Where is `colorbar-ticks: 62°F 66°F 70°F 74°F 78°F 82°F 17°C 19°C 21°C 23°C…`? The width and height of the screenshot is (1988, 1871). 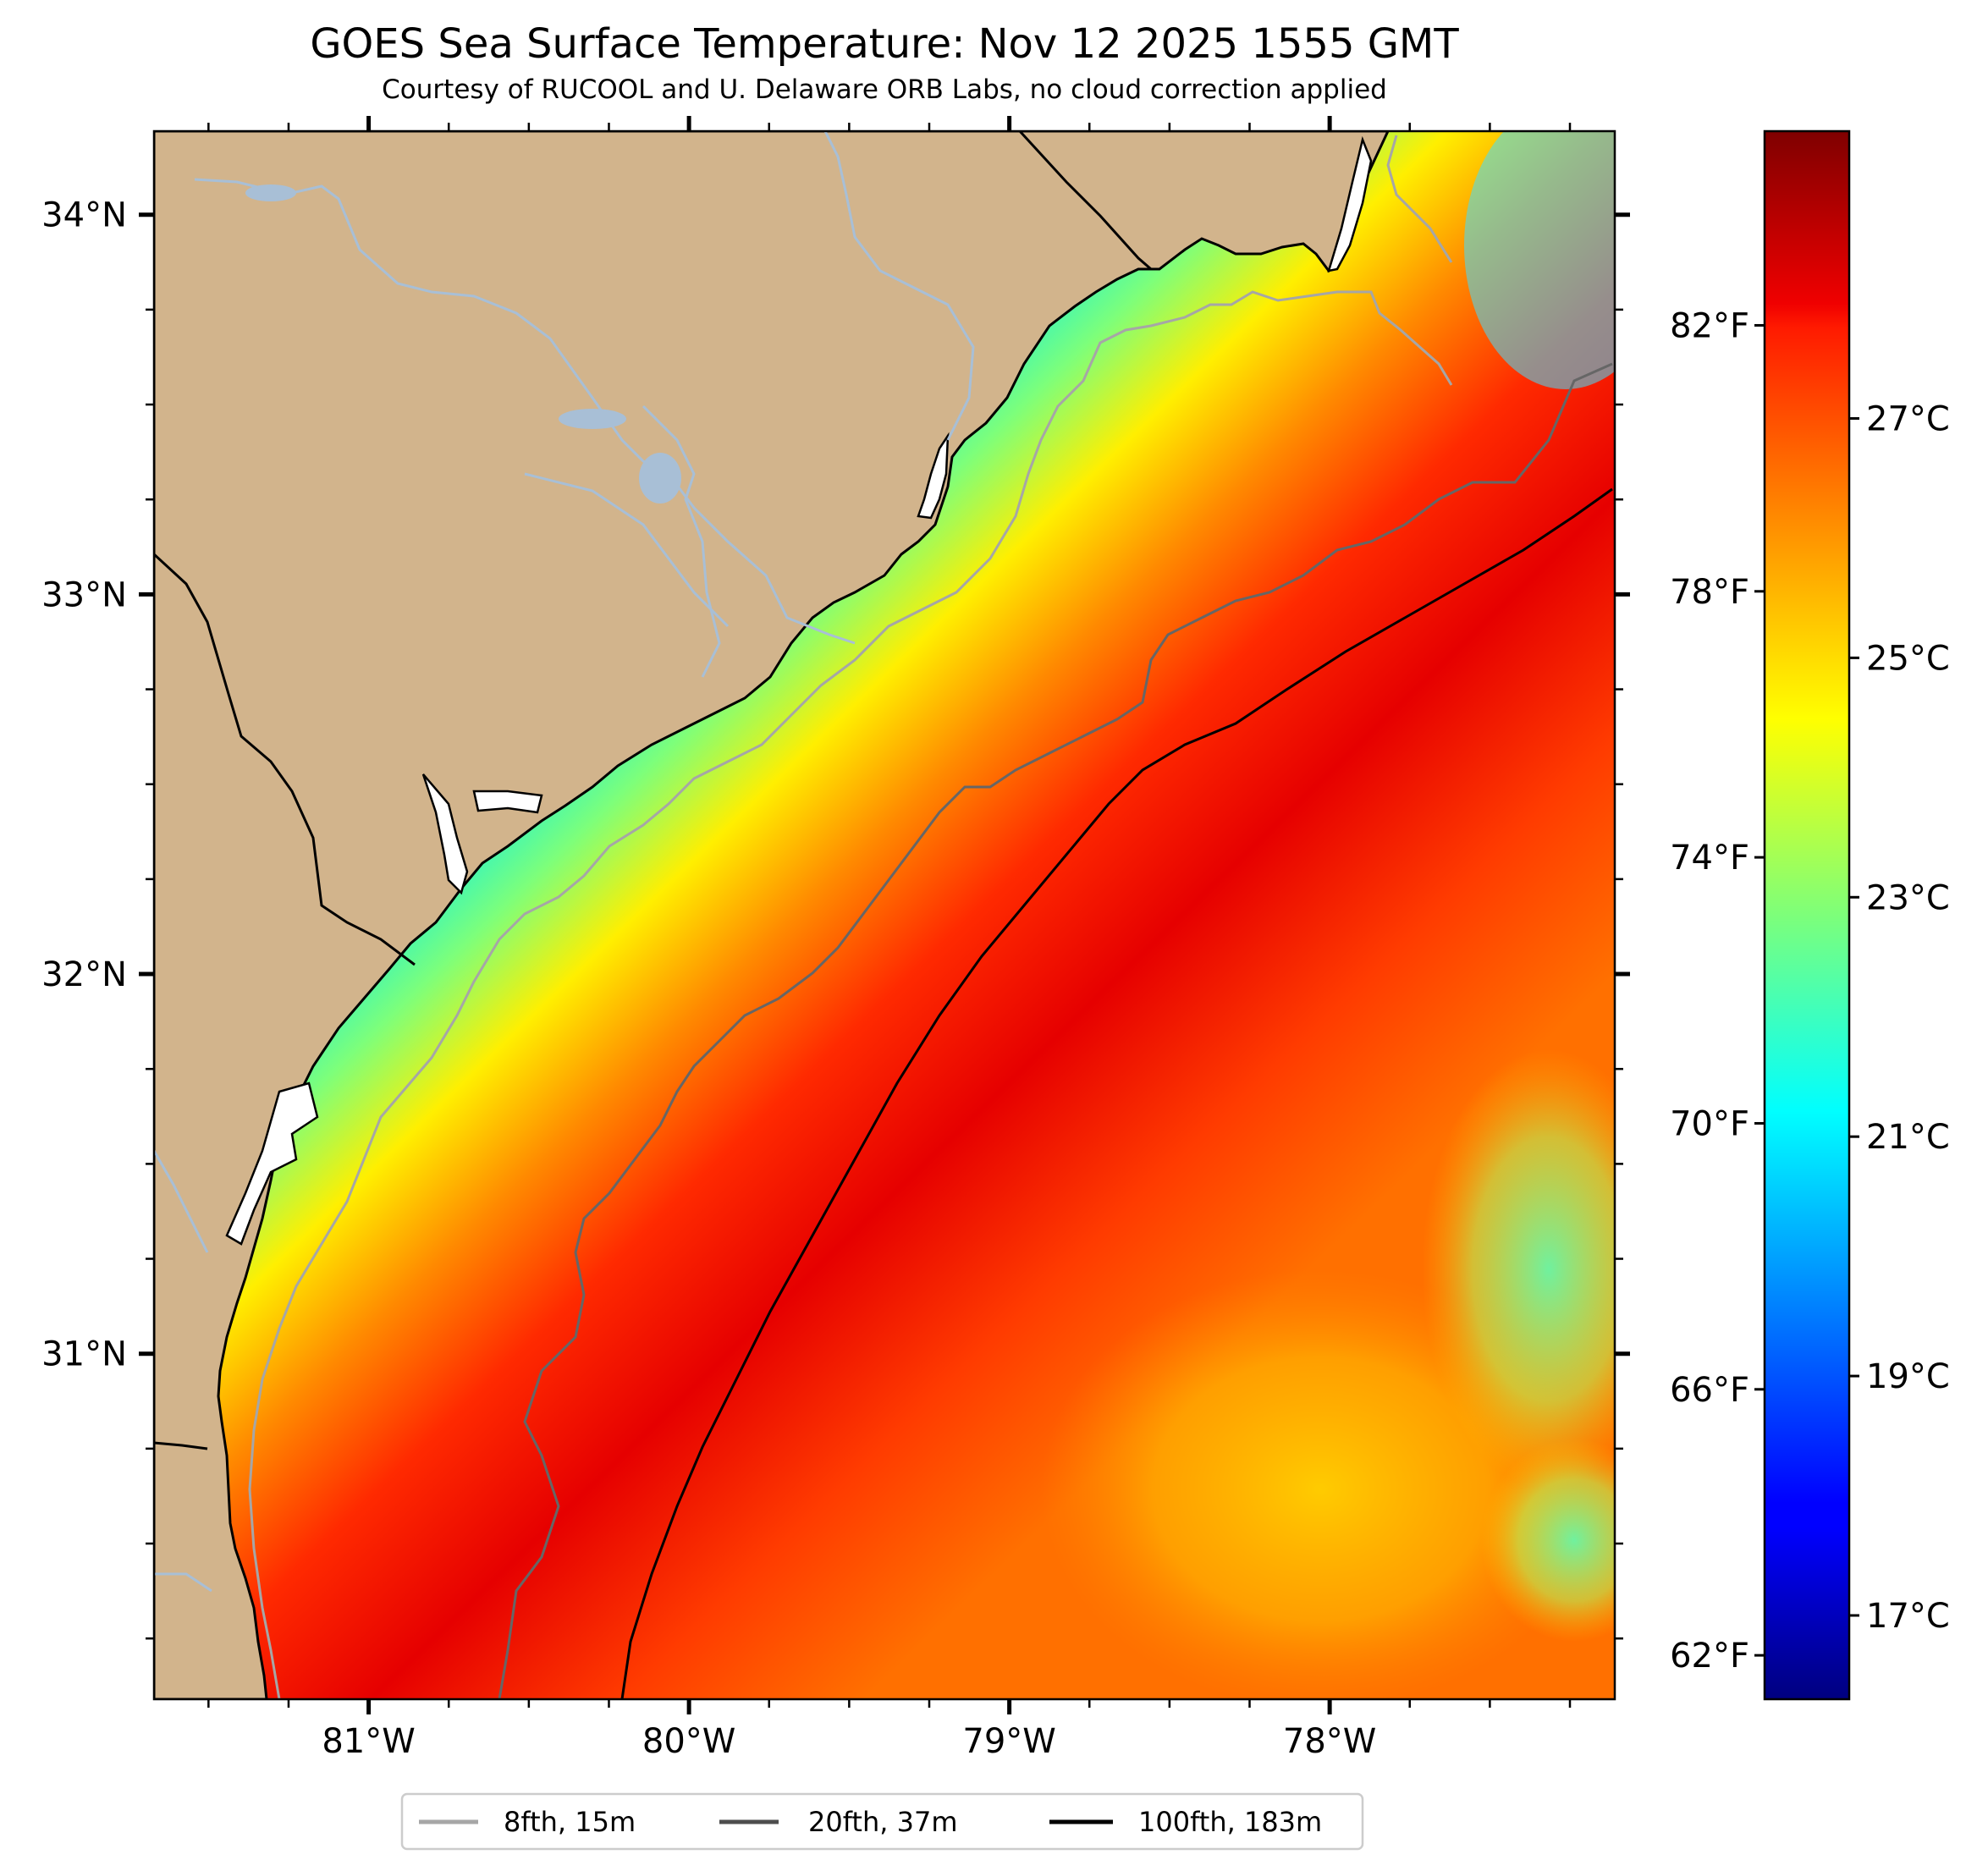 colorbar-ticks: 62°F 66°F 70°F 74°F 78°F 82°F 17°C 19°C 21°C 23°C… is located at coordinates (1810, 991).